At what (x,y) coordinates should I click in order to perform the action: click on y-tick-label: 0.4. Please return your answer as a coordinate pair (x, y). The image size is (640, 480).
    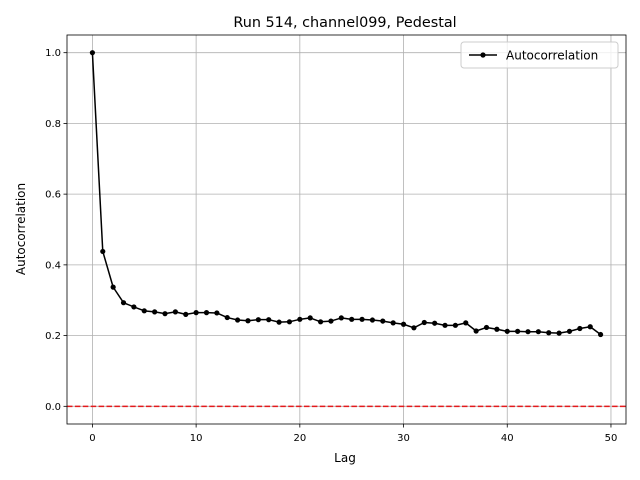
    Looking at the image, I should click on (53, 265).